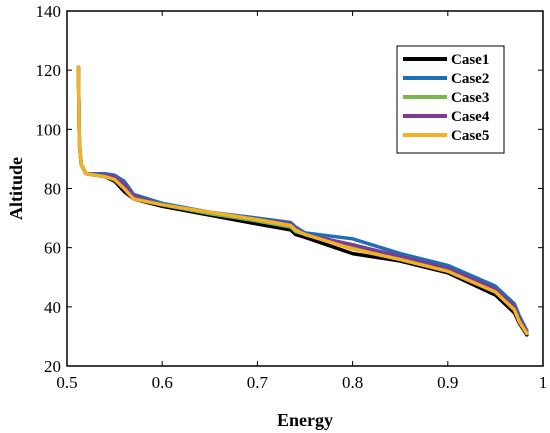 Image resolution: width=550 pixels, height=433 pixels. I want to click on y-tick-label: 80, so click(52, 189).